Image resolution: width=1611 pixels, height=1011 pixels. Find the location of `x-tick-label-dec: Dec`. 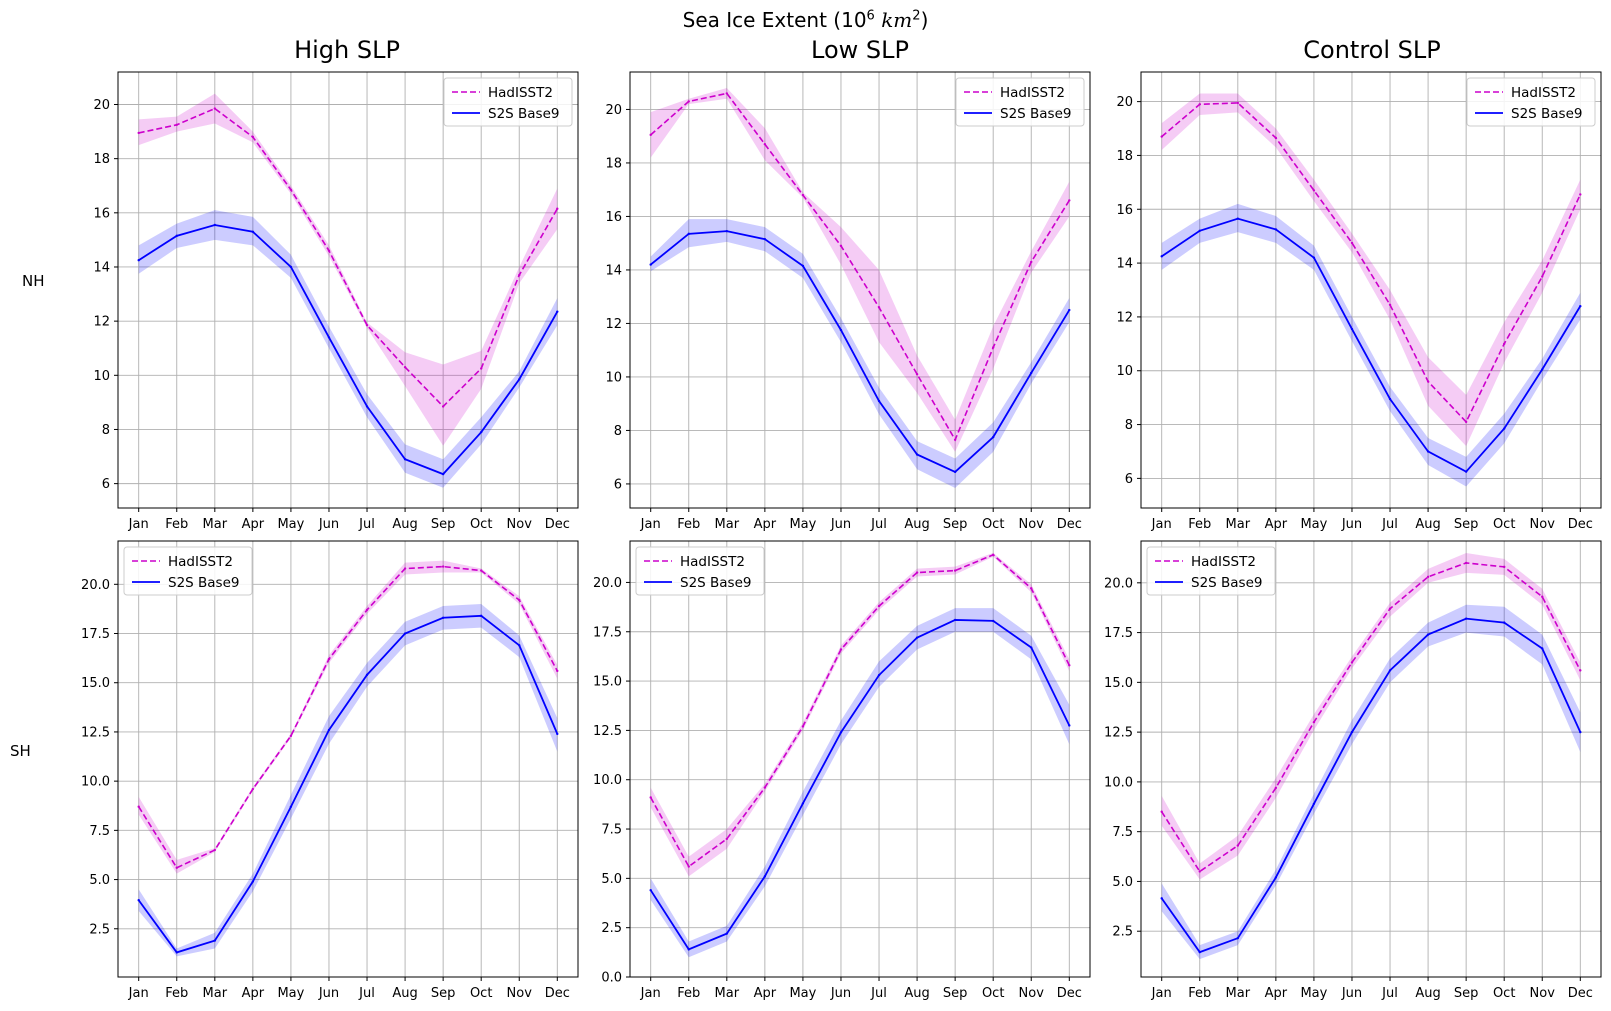

x-tick-label-dec: Dec is located at coordinates (557, 524).